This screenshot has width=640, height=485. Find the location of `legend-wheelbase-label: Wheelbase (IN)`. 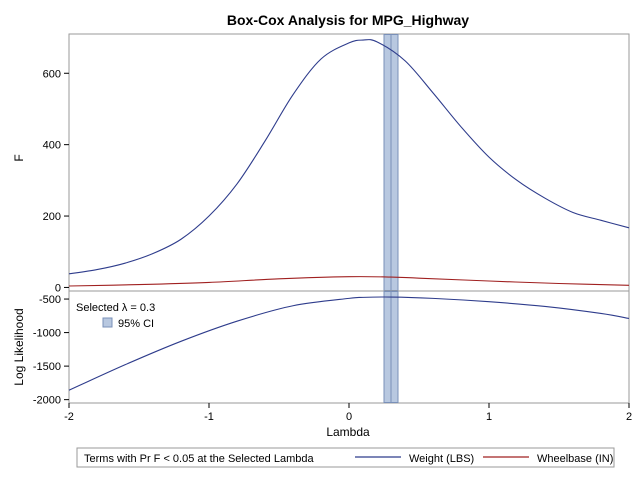

legend-wheelbase-label: Wheelbase (IN) is located at coordinates (575, 459).